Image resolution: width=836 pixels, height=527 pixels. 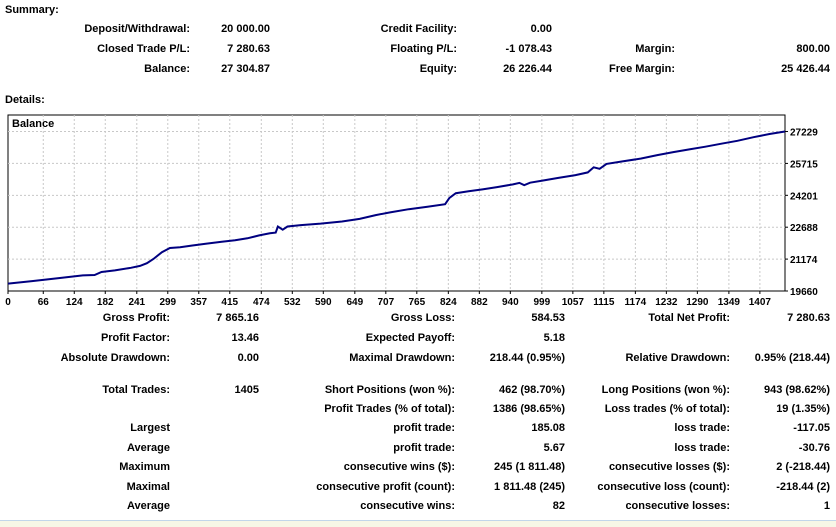 What do you see at coordinates (667, 409) in the screenshot?
I see `details-label: Loss trades (% of total):` at bounding box center [667, 409].